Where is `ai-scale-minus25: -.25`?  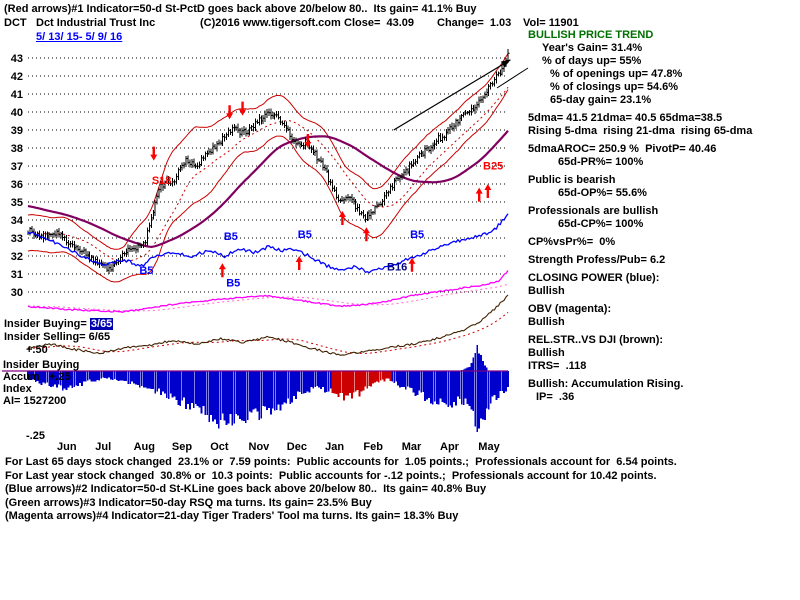
ai-scale-minus25: -.25 is located at coordinates (35, 436).